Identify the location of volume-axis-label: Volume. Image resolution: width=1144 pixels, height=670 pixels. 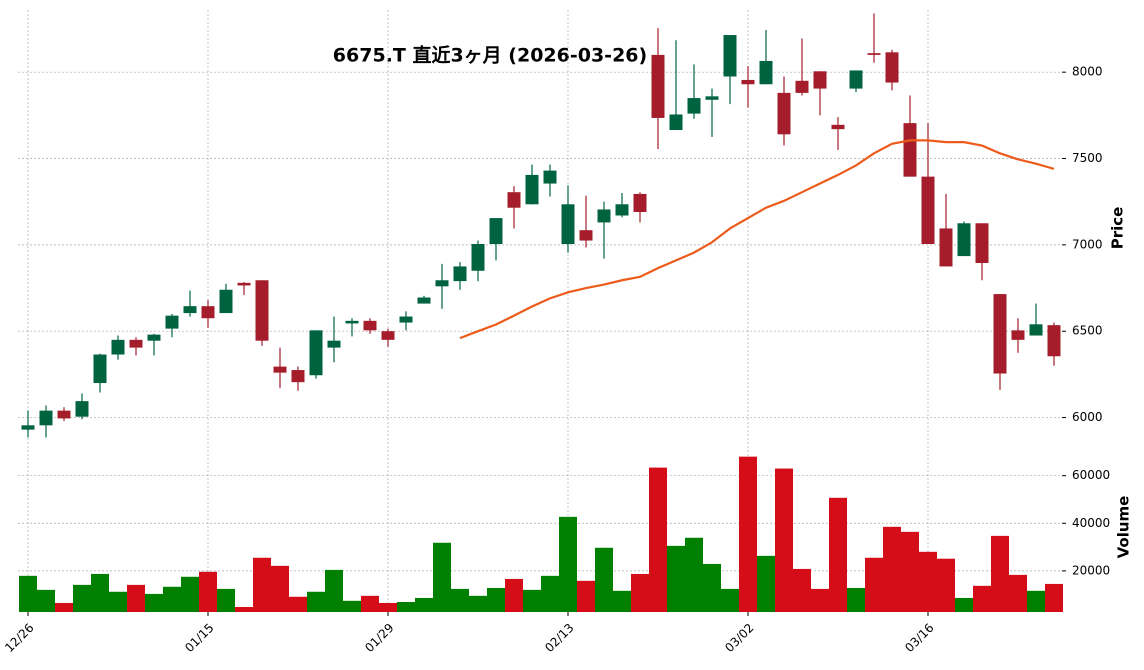
(1124, 527).